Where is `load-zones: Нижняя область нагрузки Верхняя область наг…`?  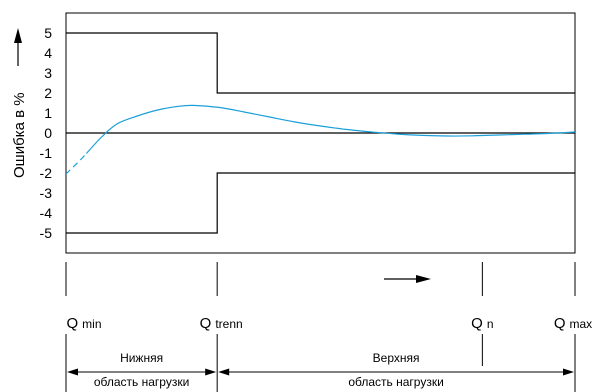 load-zones: Нижняя область нагрузки Верхняя область наг… is located at coordinates (320, 370).